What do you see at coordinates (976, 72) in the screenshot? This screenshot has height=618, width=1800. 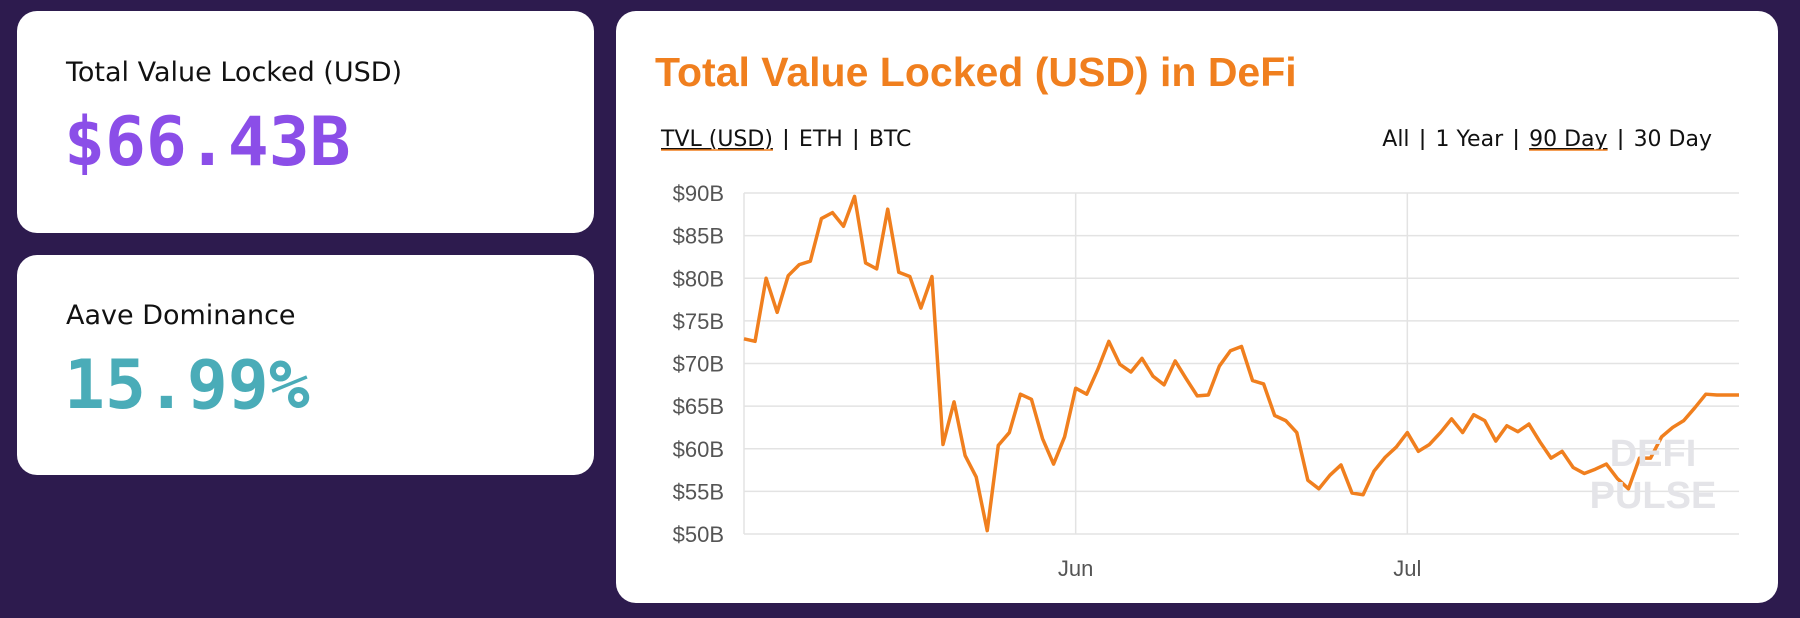 I see `chart-title: Total Value Locked (USD) in DeFi` at bounding box center [976, 72].